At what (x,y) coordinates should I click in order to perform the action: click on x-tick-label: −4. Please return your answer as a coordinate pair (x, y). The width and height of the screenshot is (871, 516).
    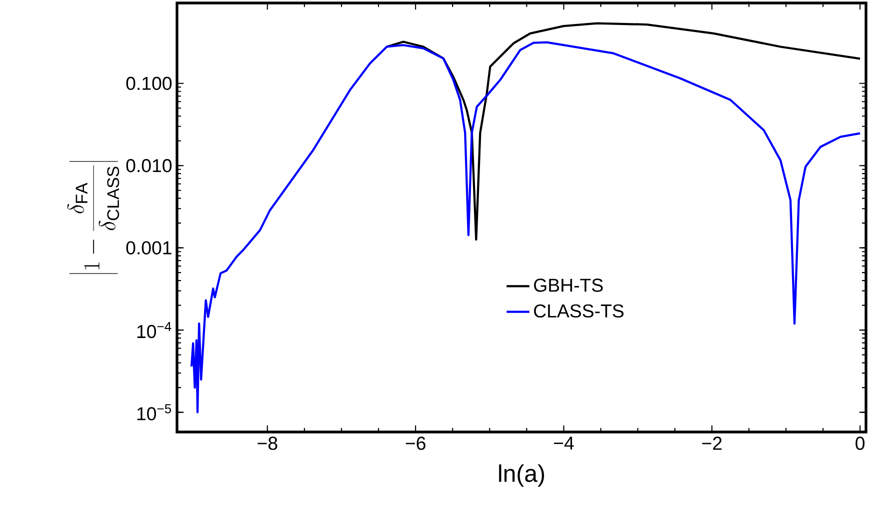
    Looking at the image, I should click on (564, 443).